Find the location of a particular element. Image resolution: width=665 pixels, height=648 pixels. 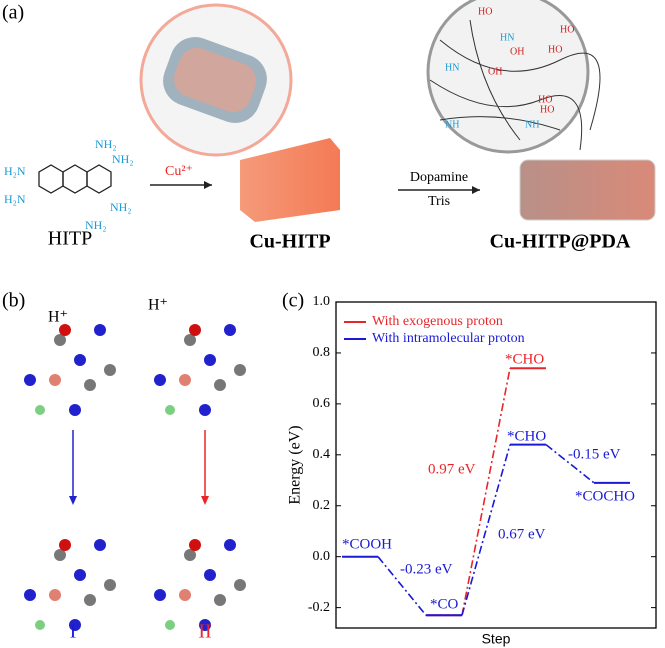

y-tick-label: -0.2 is located at coordinates (319, 607).